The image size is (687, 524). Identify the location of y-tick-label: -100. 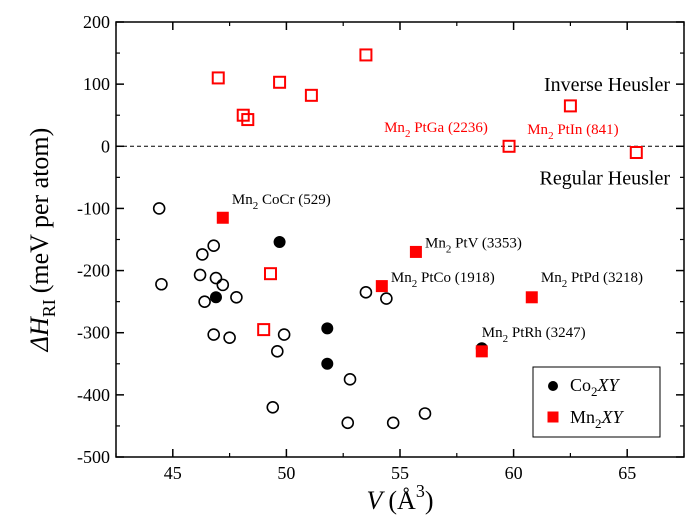
(93, 208).